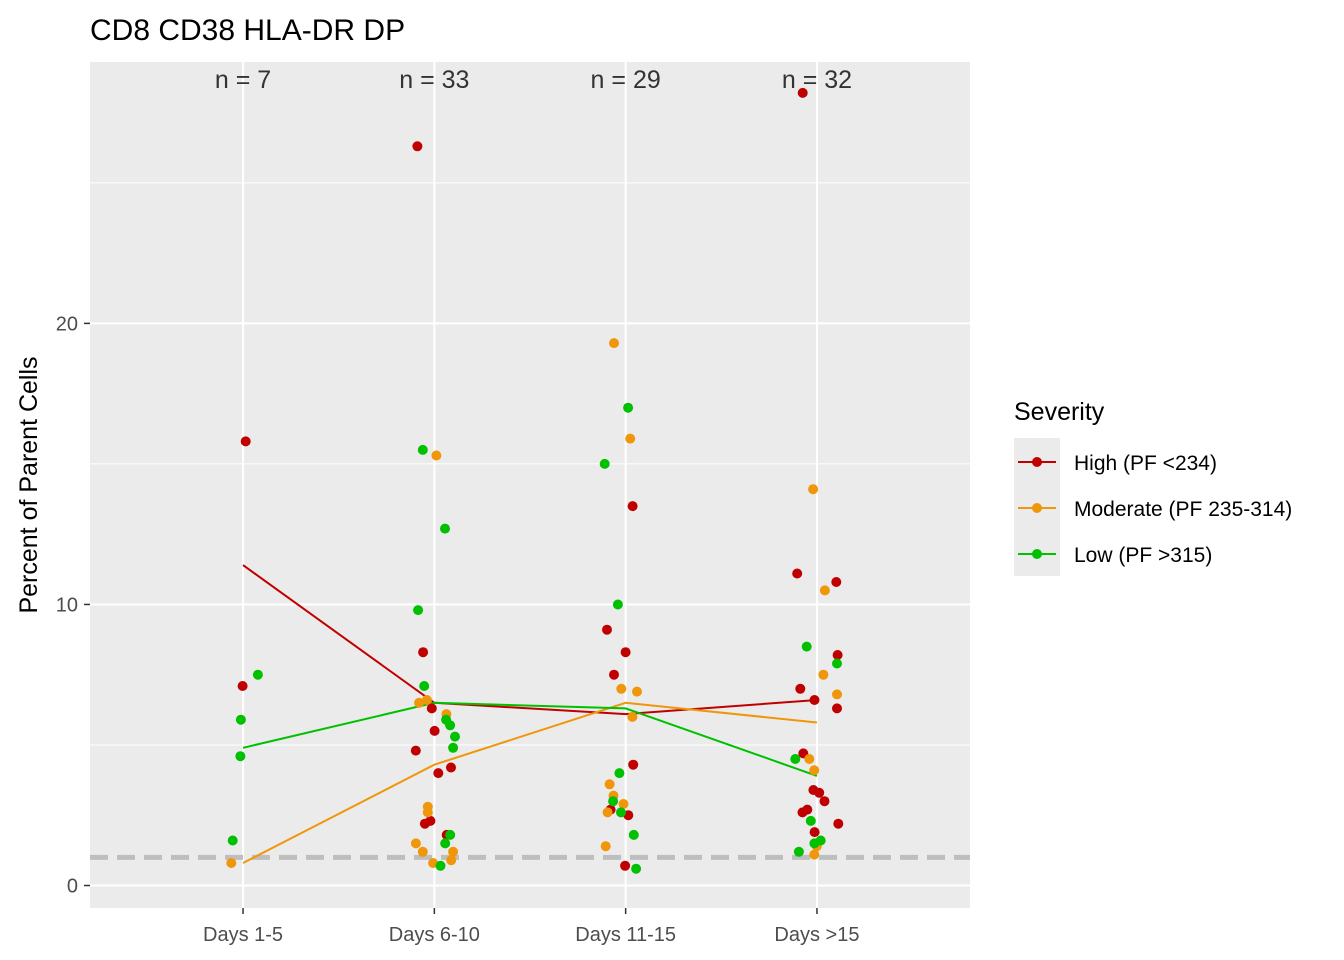 Image resolution: width=1344 pixels, height=960 pixels. Describe the element at coordinates (1183, 509) in the screenshot. I see `legend-label: Moderate (PF 235-314)` at that location.